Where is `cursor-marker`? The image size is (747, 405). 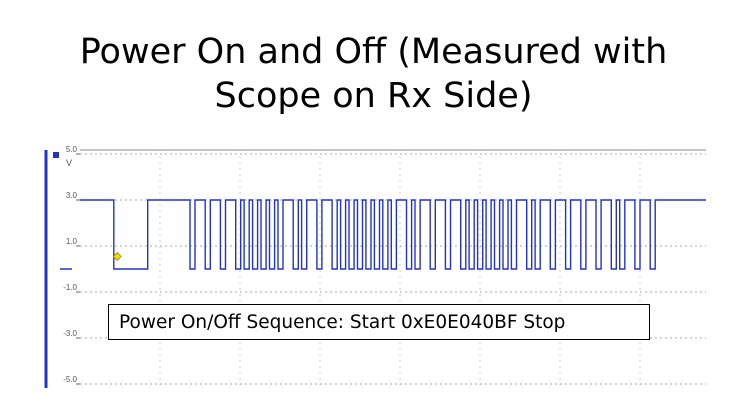 cursor-marker is located at coordinates (117, 256).